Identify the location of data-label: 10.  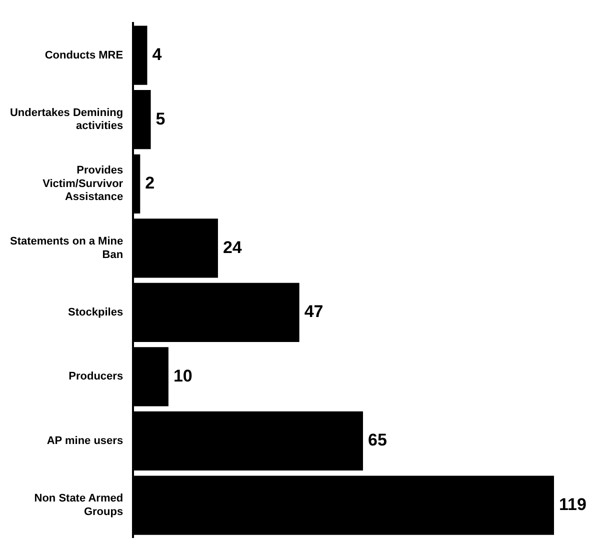
(182, 376).